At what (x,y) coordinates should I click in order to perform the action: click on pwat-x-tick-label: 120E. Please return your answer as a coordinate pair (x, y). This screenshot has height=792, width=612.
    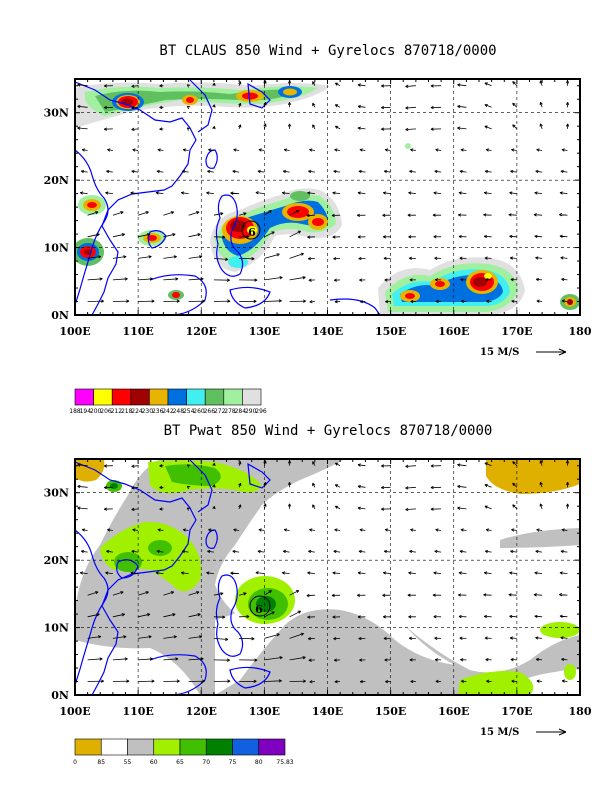
    Looking at the image, I should click on (201, 711).